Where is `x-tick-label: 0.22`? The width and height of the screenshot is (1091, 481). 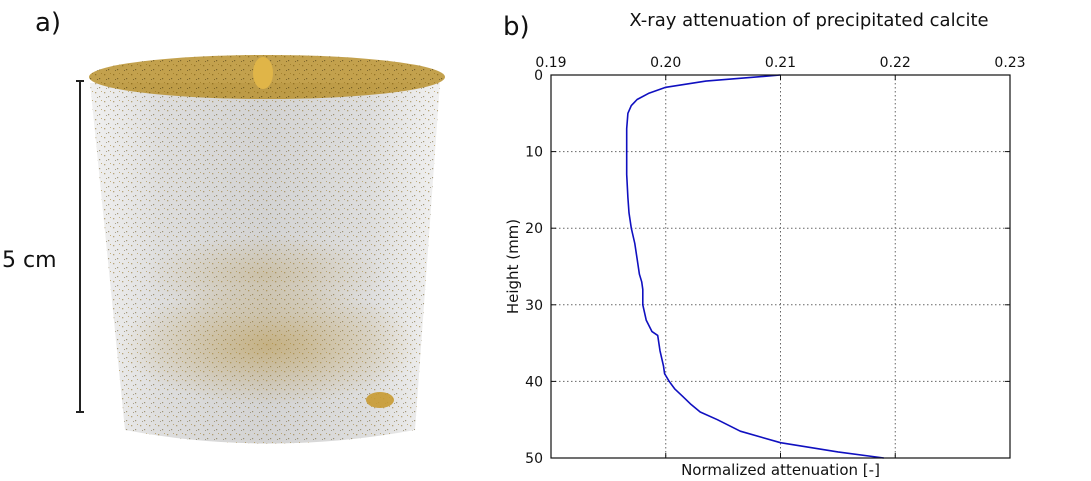 x-tick-label: 0.22 is located at coordinates (895, 63).